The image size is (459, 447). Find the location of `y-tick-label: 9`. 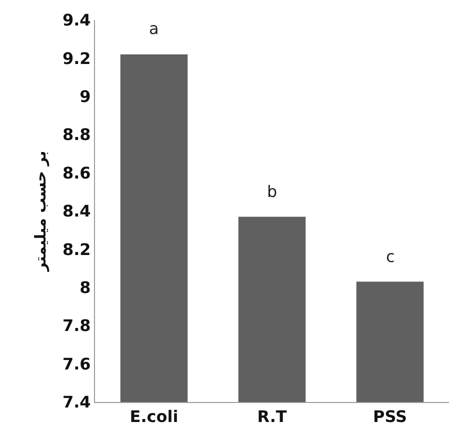

y-tick-label: 9 is located at coordinates (85, 96).